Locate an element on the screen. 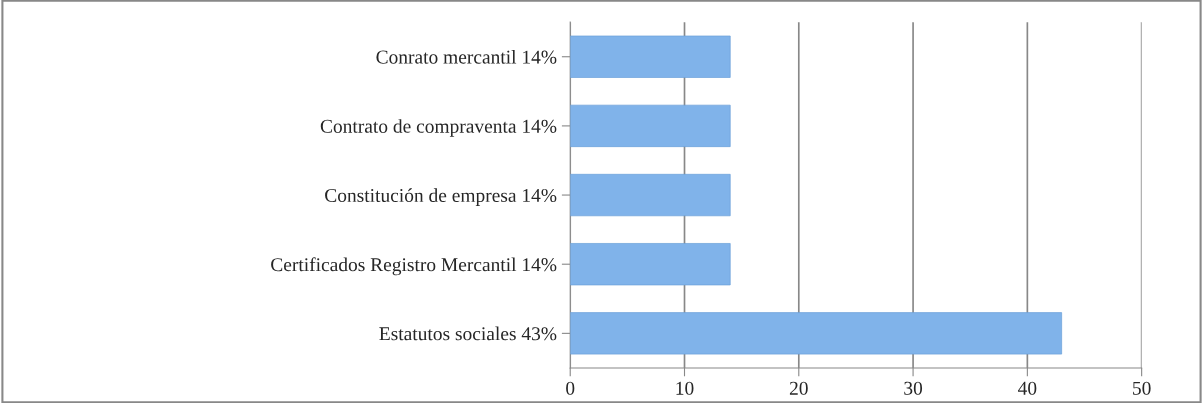  y-tick-label: Contrato de compraventa 14% is located at coordinates (438, 128).